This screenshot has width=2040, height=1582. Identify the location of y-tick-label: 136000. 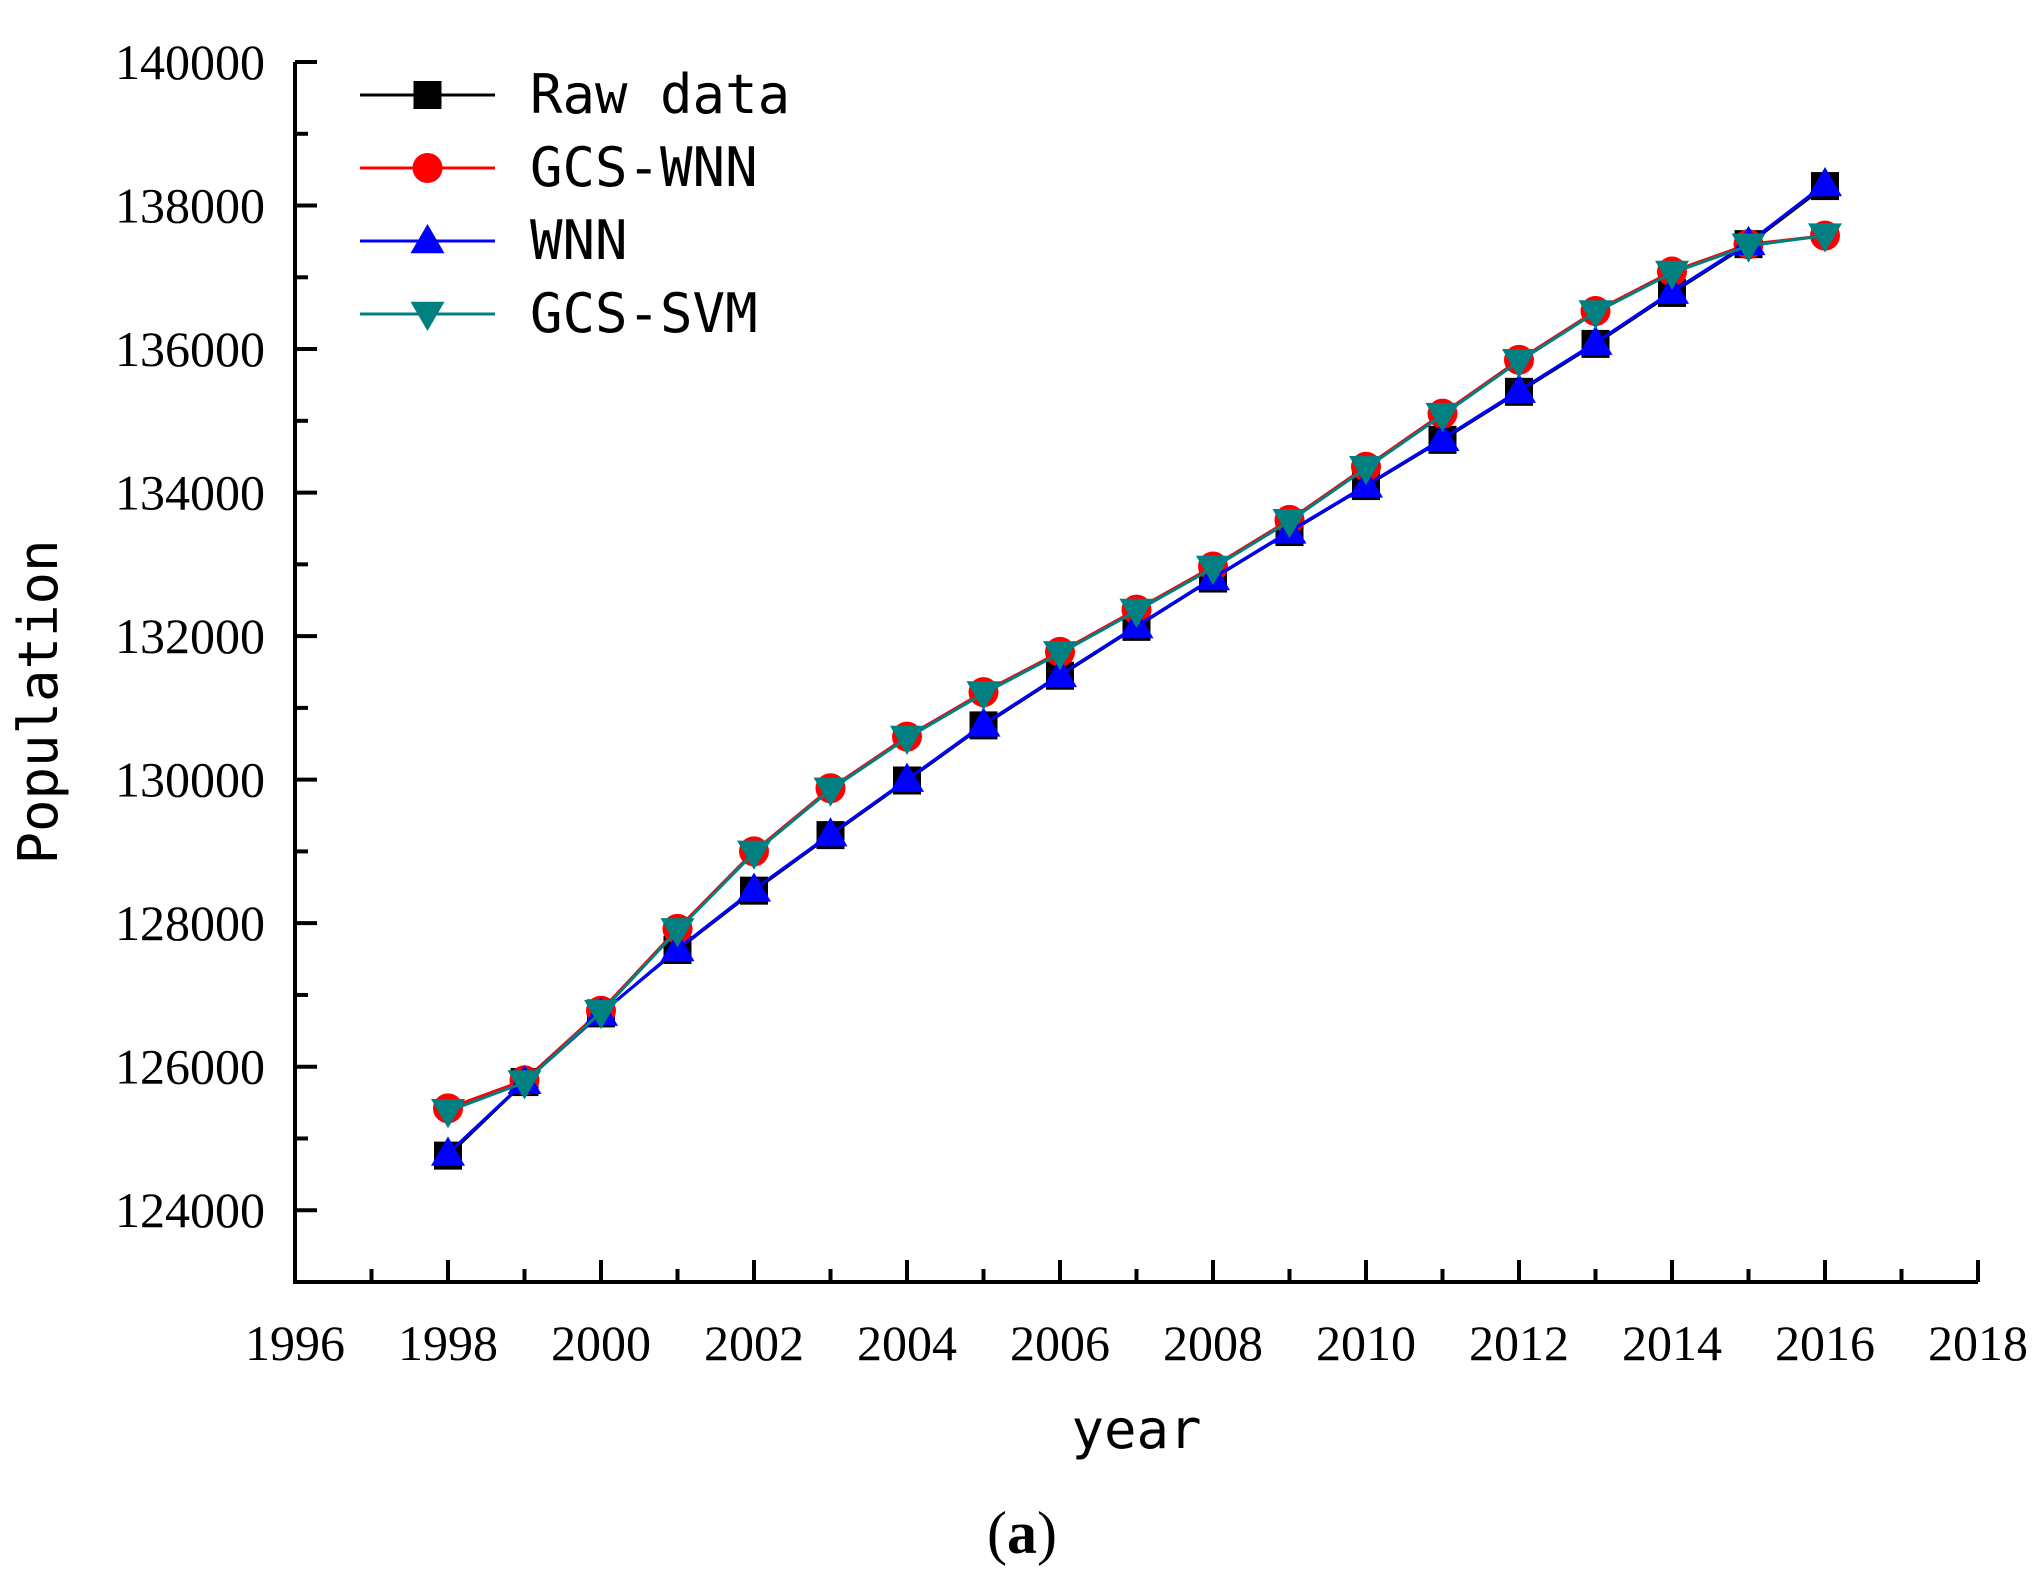
(190, 349).